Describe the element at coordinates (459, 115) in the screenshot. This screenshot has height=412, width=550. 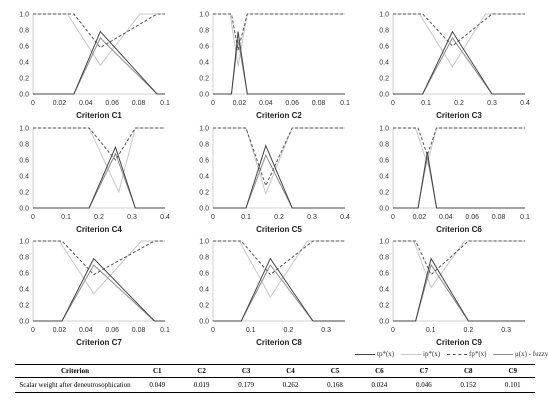
I see `x-axis-label: Criterion C3` at that location.